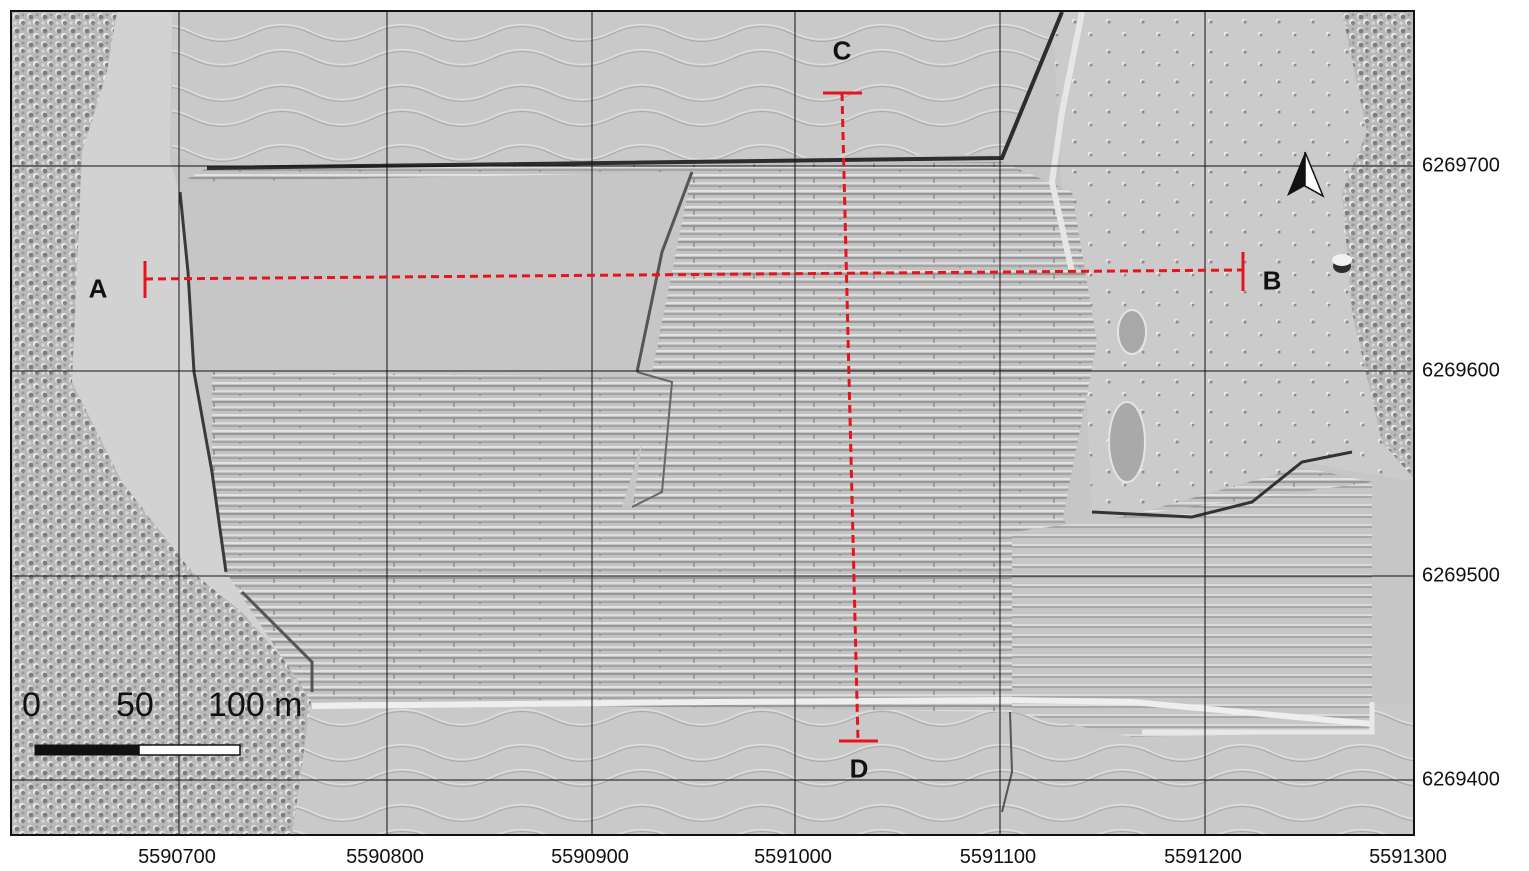 The height and width of the screenshot is (871, 1529). What do you see at coordinates (189, 750) in the screenshot?
I see `scale-bar-white-segment` at bounding box center [189, 750].